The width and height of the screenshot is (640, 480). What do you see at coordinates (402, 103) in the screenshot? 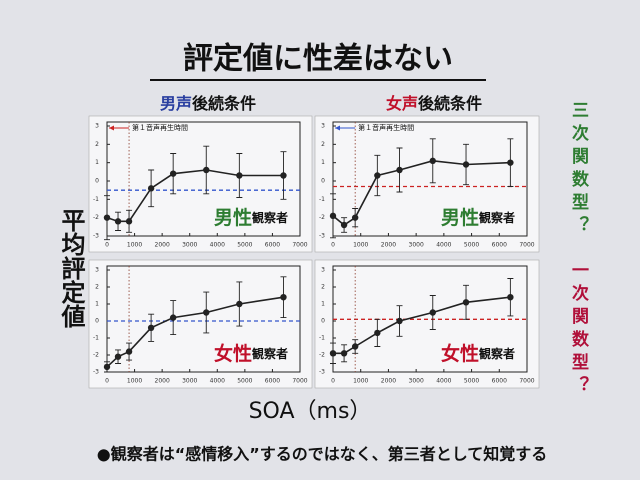
I see `voice: 女声` at bounding box center [402, 103].